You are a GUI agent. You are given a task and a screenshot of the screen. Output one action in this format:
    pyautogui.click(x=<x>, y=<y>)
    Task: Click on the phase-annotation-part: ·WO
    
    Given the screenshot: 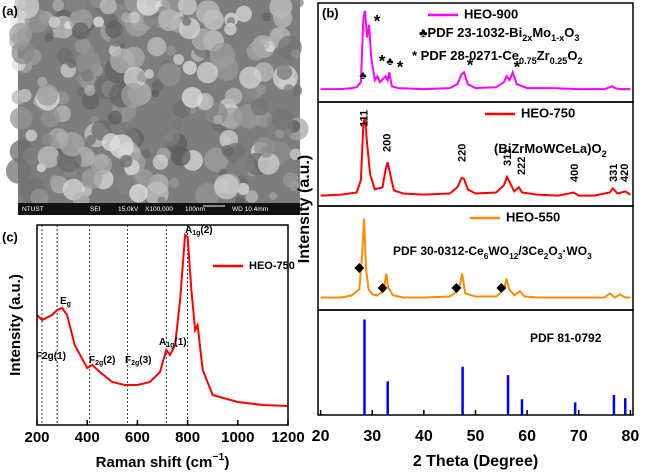 What is the action you would take?
    pyautogui.click(x=574, y=251)
    